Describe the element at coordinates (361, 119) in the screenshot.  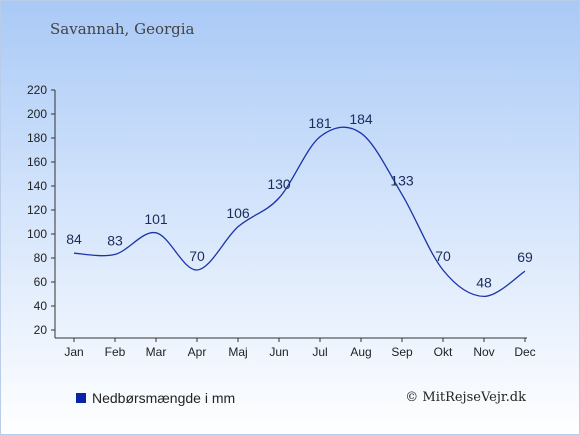
I see `data-label: 184` at that location.